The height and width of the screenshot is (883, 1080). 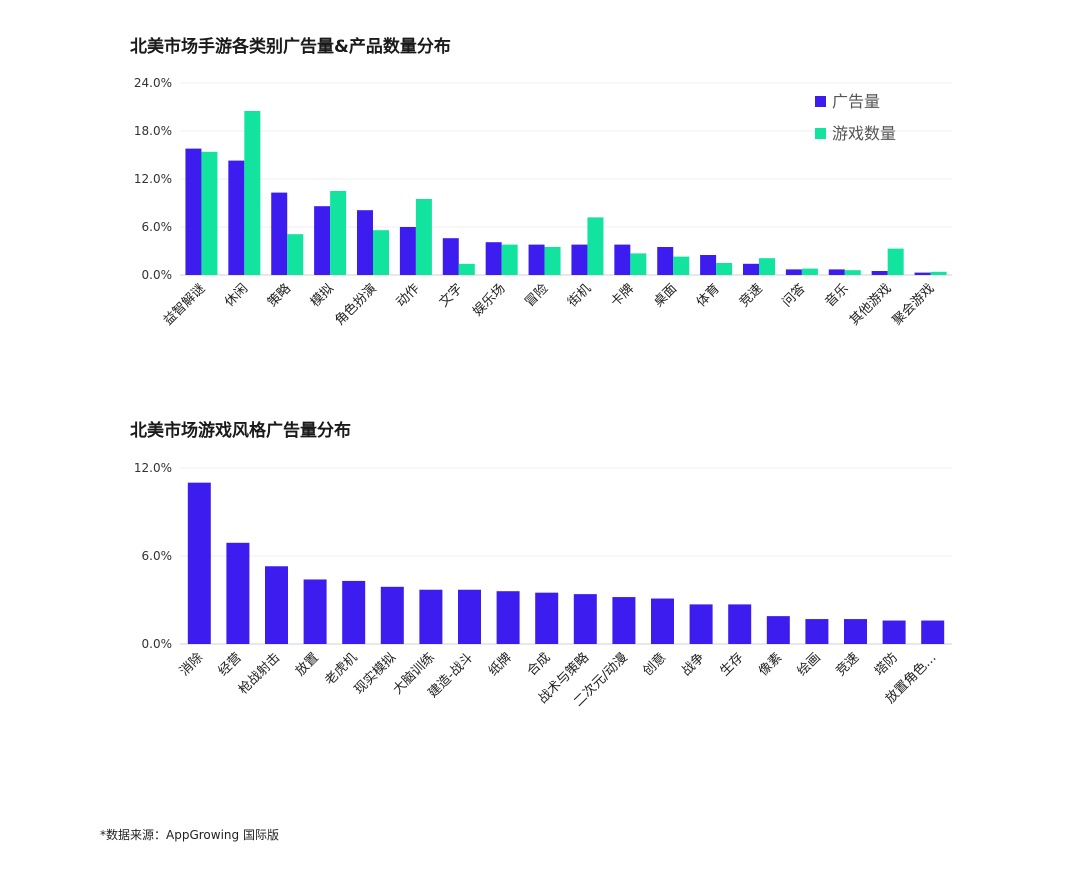 I want to click on x-tick-label: 像素, so click(x=770, y=664).